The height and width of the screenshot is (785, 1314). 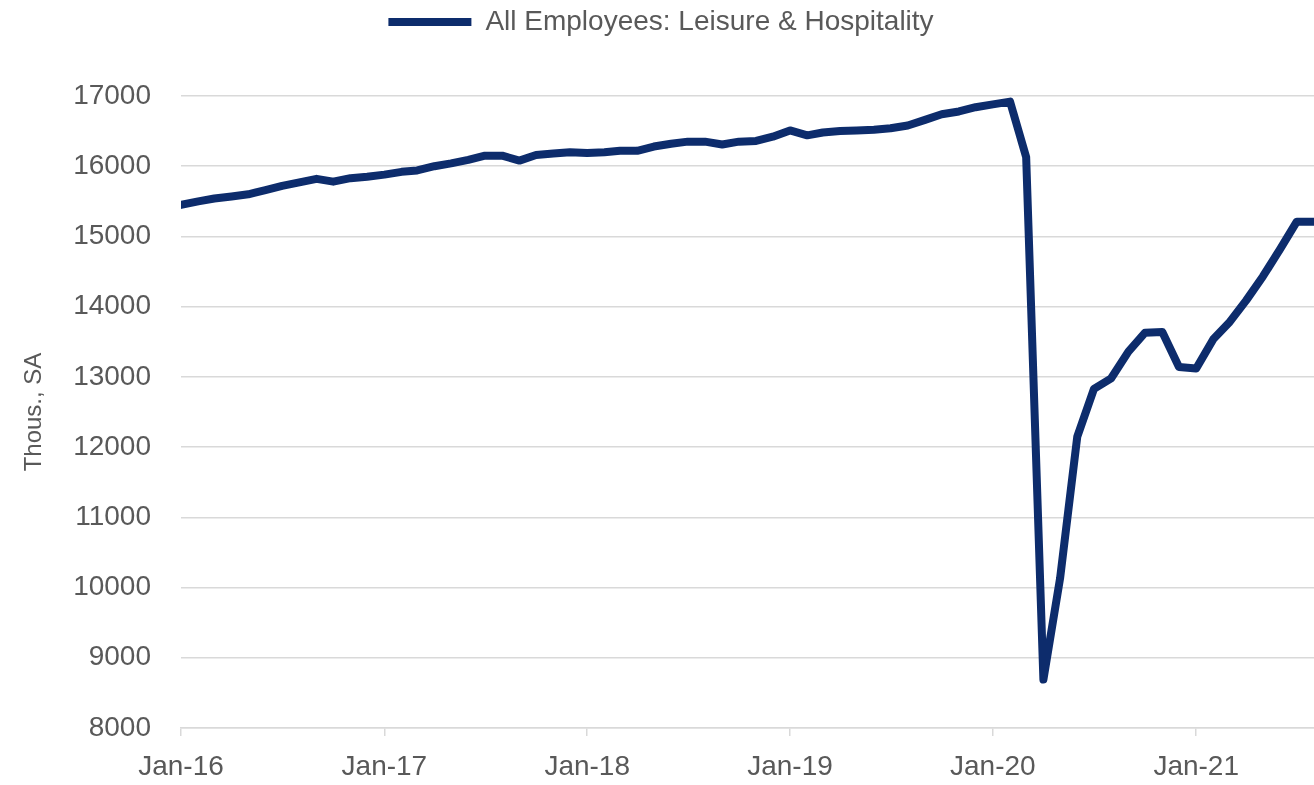 I want to click on y-tick-label: 16000, so click(x=112, y=164).